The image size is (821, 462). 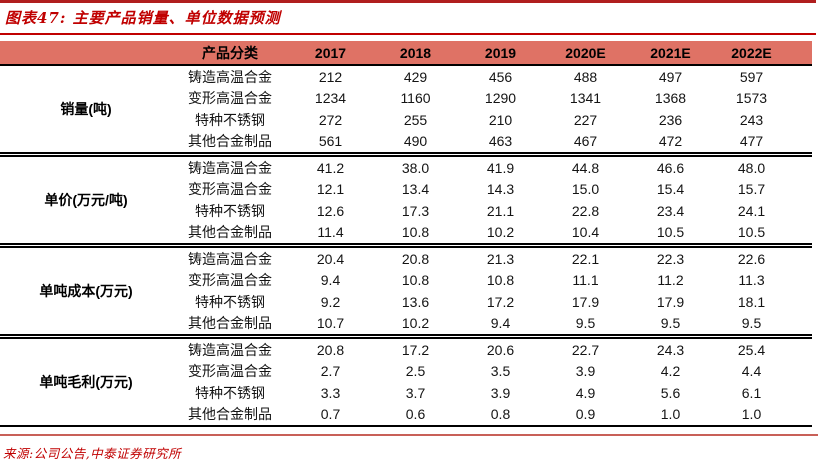 What do you see at coordinates (751, 301) in the screenshot?
I see `cell-value: 18.1` at bounding box center [751, 301].